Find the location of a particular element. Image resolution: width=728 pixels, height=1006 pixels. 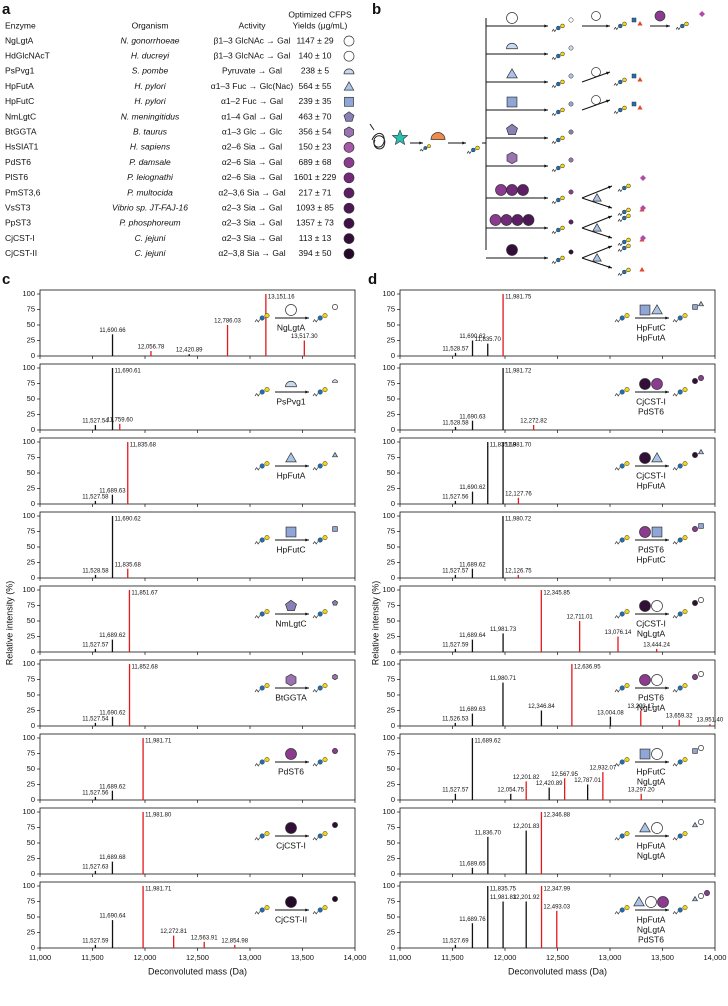

organism-name: P. leiognathi is located at coordinates (150, 177).